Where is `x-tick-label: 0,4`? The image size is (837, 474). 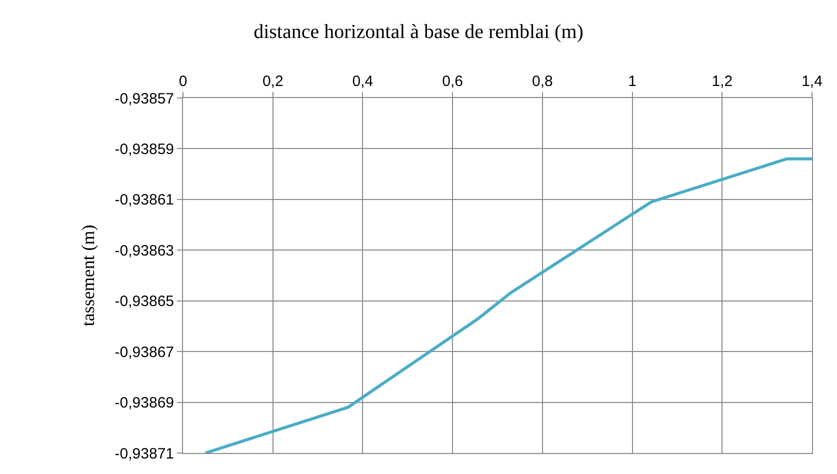 x-tick-label: 0,4 is located at coordinates (363, 81).